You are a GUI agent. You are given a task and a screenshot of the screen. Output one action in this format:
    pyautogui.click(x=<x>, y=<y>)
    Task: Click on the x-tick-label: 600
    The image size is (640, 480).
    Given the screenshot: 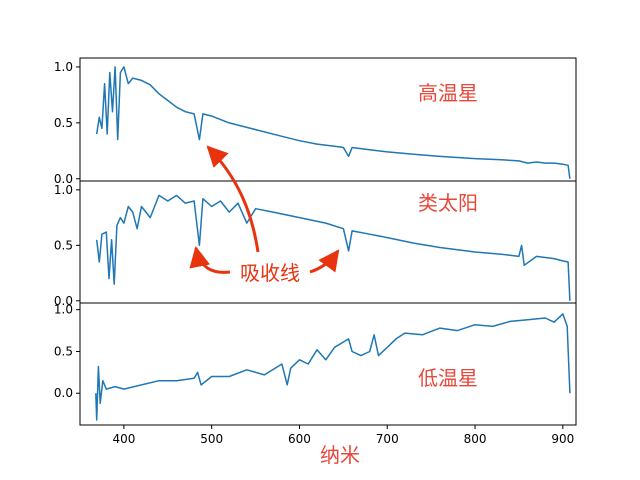 What is the action you would take?
    pyautogui.click(x=299, y=439)
    